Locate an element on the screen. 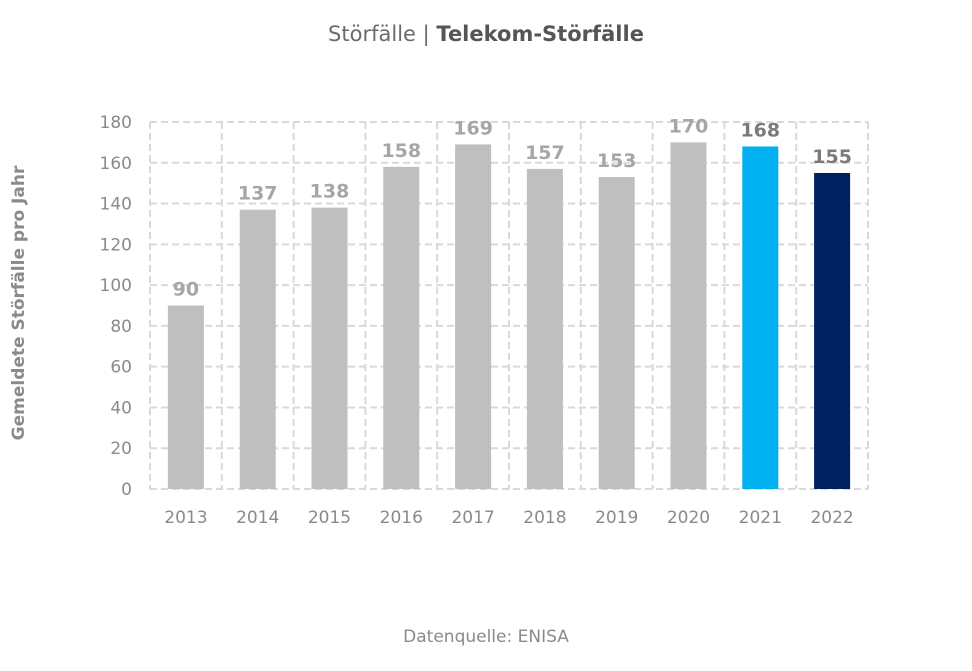 The image size is (972, 671). bar-2019 is located at coordinates (616, 333).